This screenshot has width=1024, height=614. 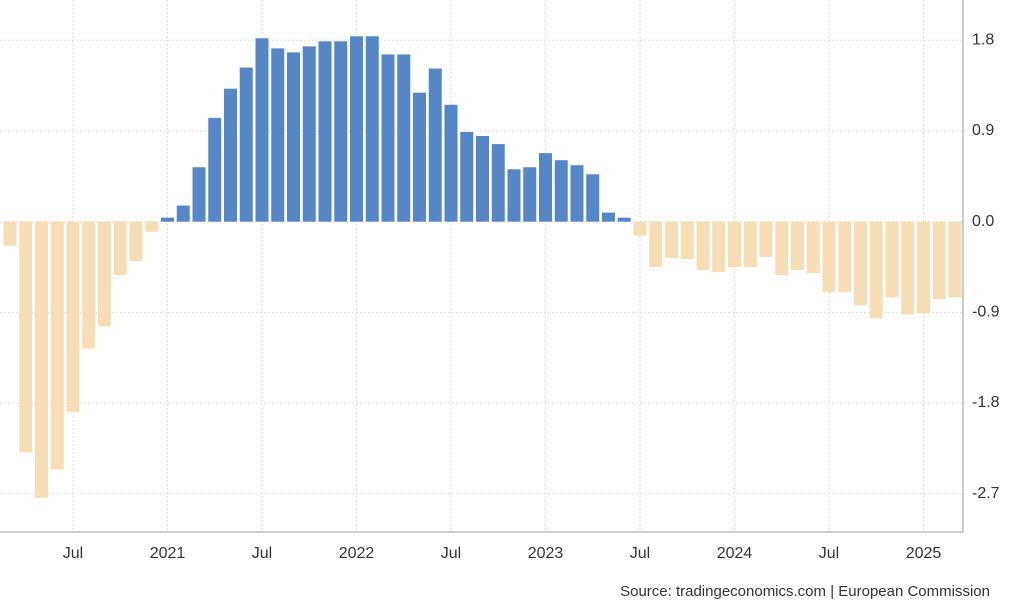 What do you see at coordinates (546, 553) in the screenshot?
I see `x-tick-label: 2023` at bounding box center [546, 553].